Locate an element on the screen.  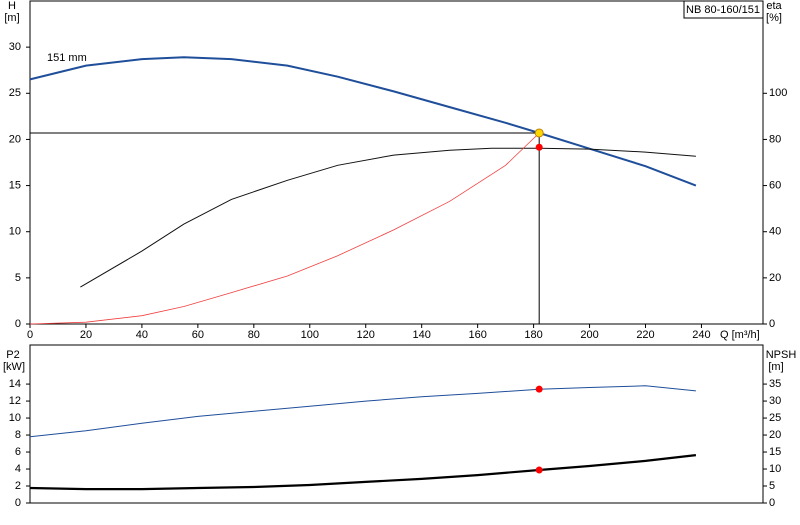
y2-unit: [%] is located at coordinates (774, 18).